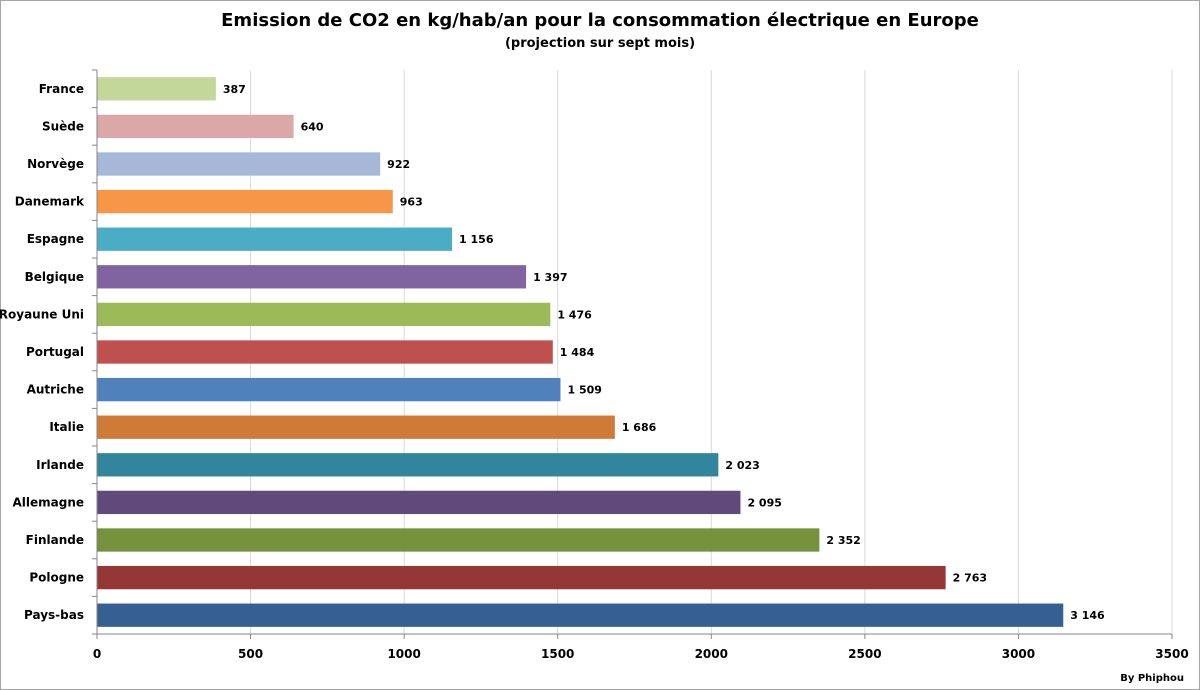 The height and width of the screenshot is (690, 1200). Describe the element at coordinates (56, 578) in the screenshot. I see `category-label-13: Pologne` at that location.